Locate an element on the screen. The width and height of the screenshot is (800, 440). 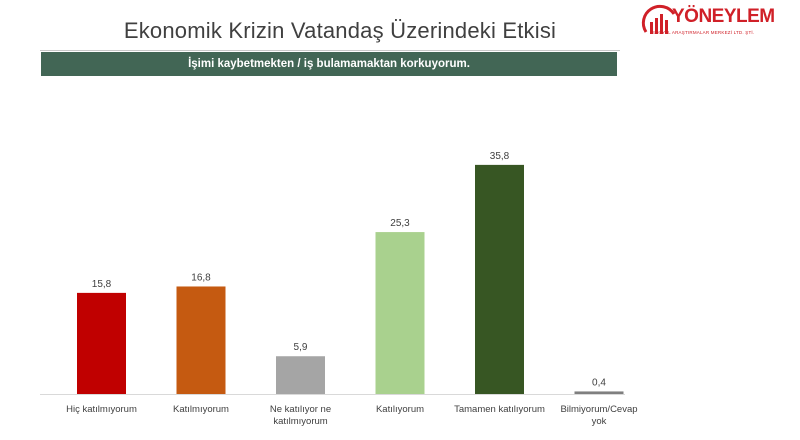
category-label-5: Tamamen katılıyorum is located at coordinates (499, 409).